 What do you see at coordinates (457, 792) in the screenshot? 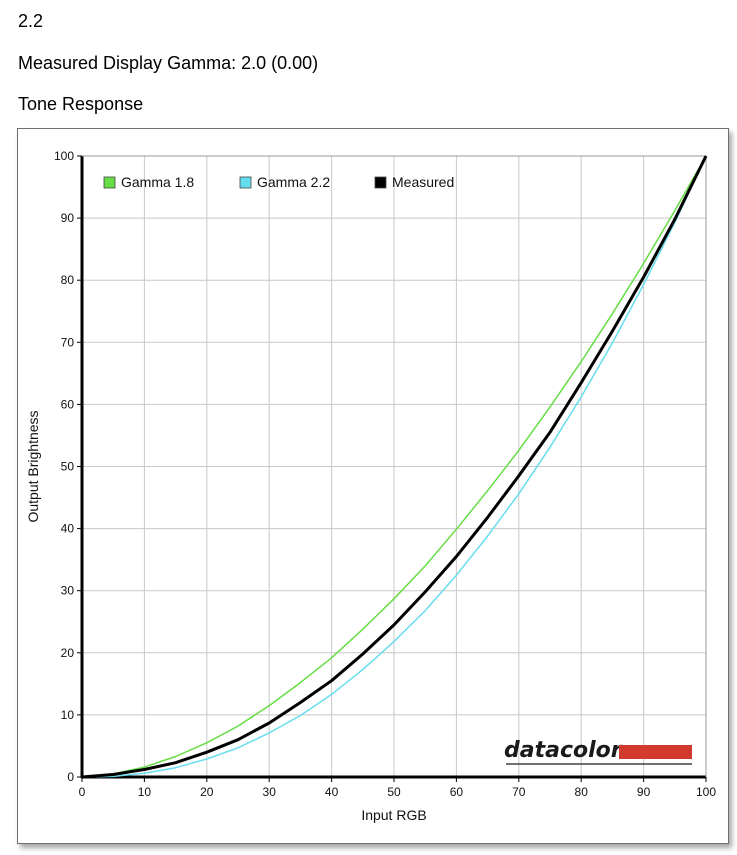
I see `x-tick-label: 60` at bounding box center [457, 792].